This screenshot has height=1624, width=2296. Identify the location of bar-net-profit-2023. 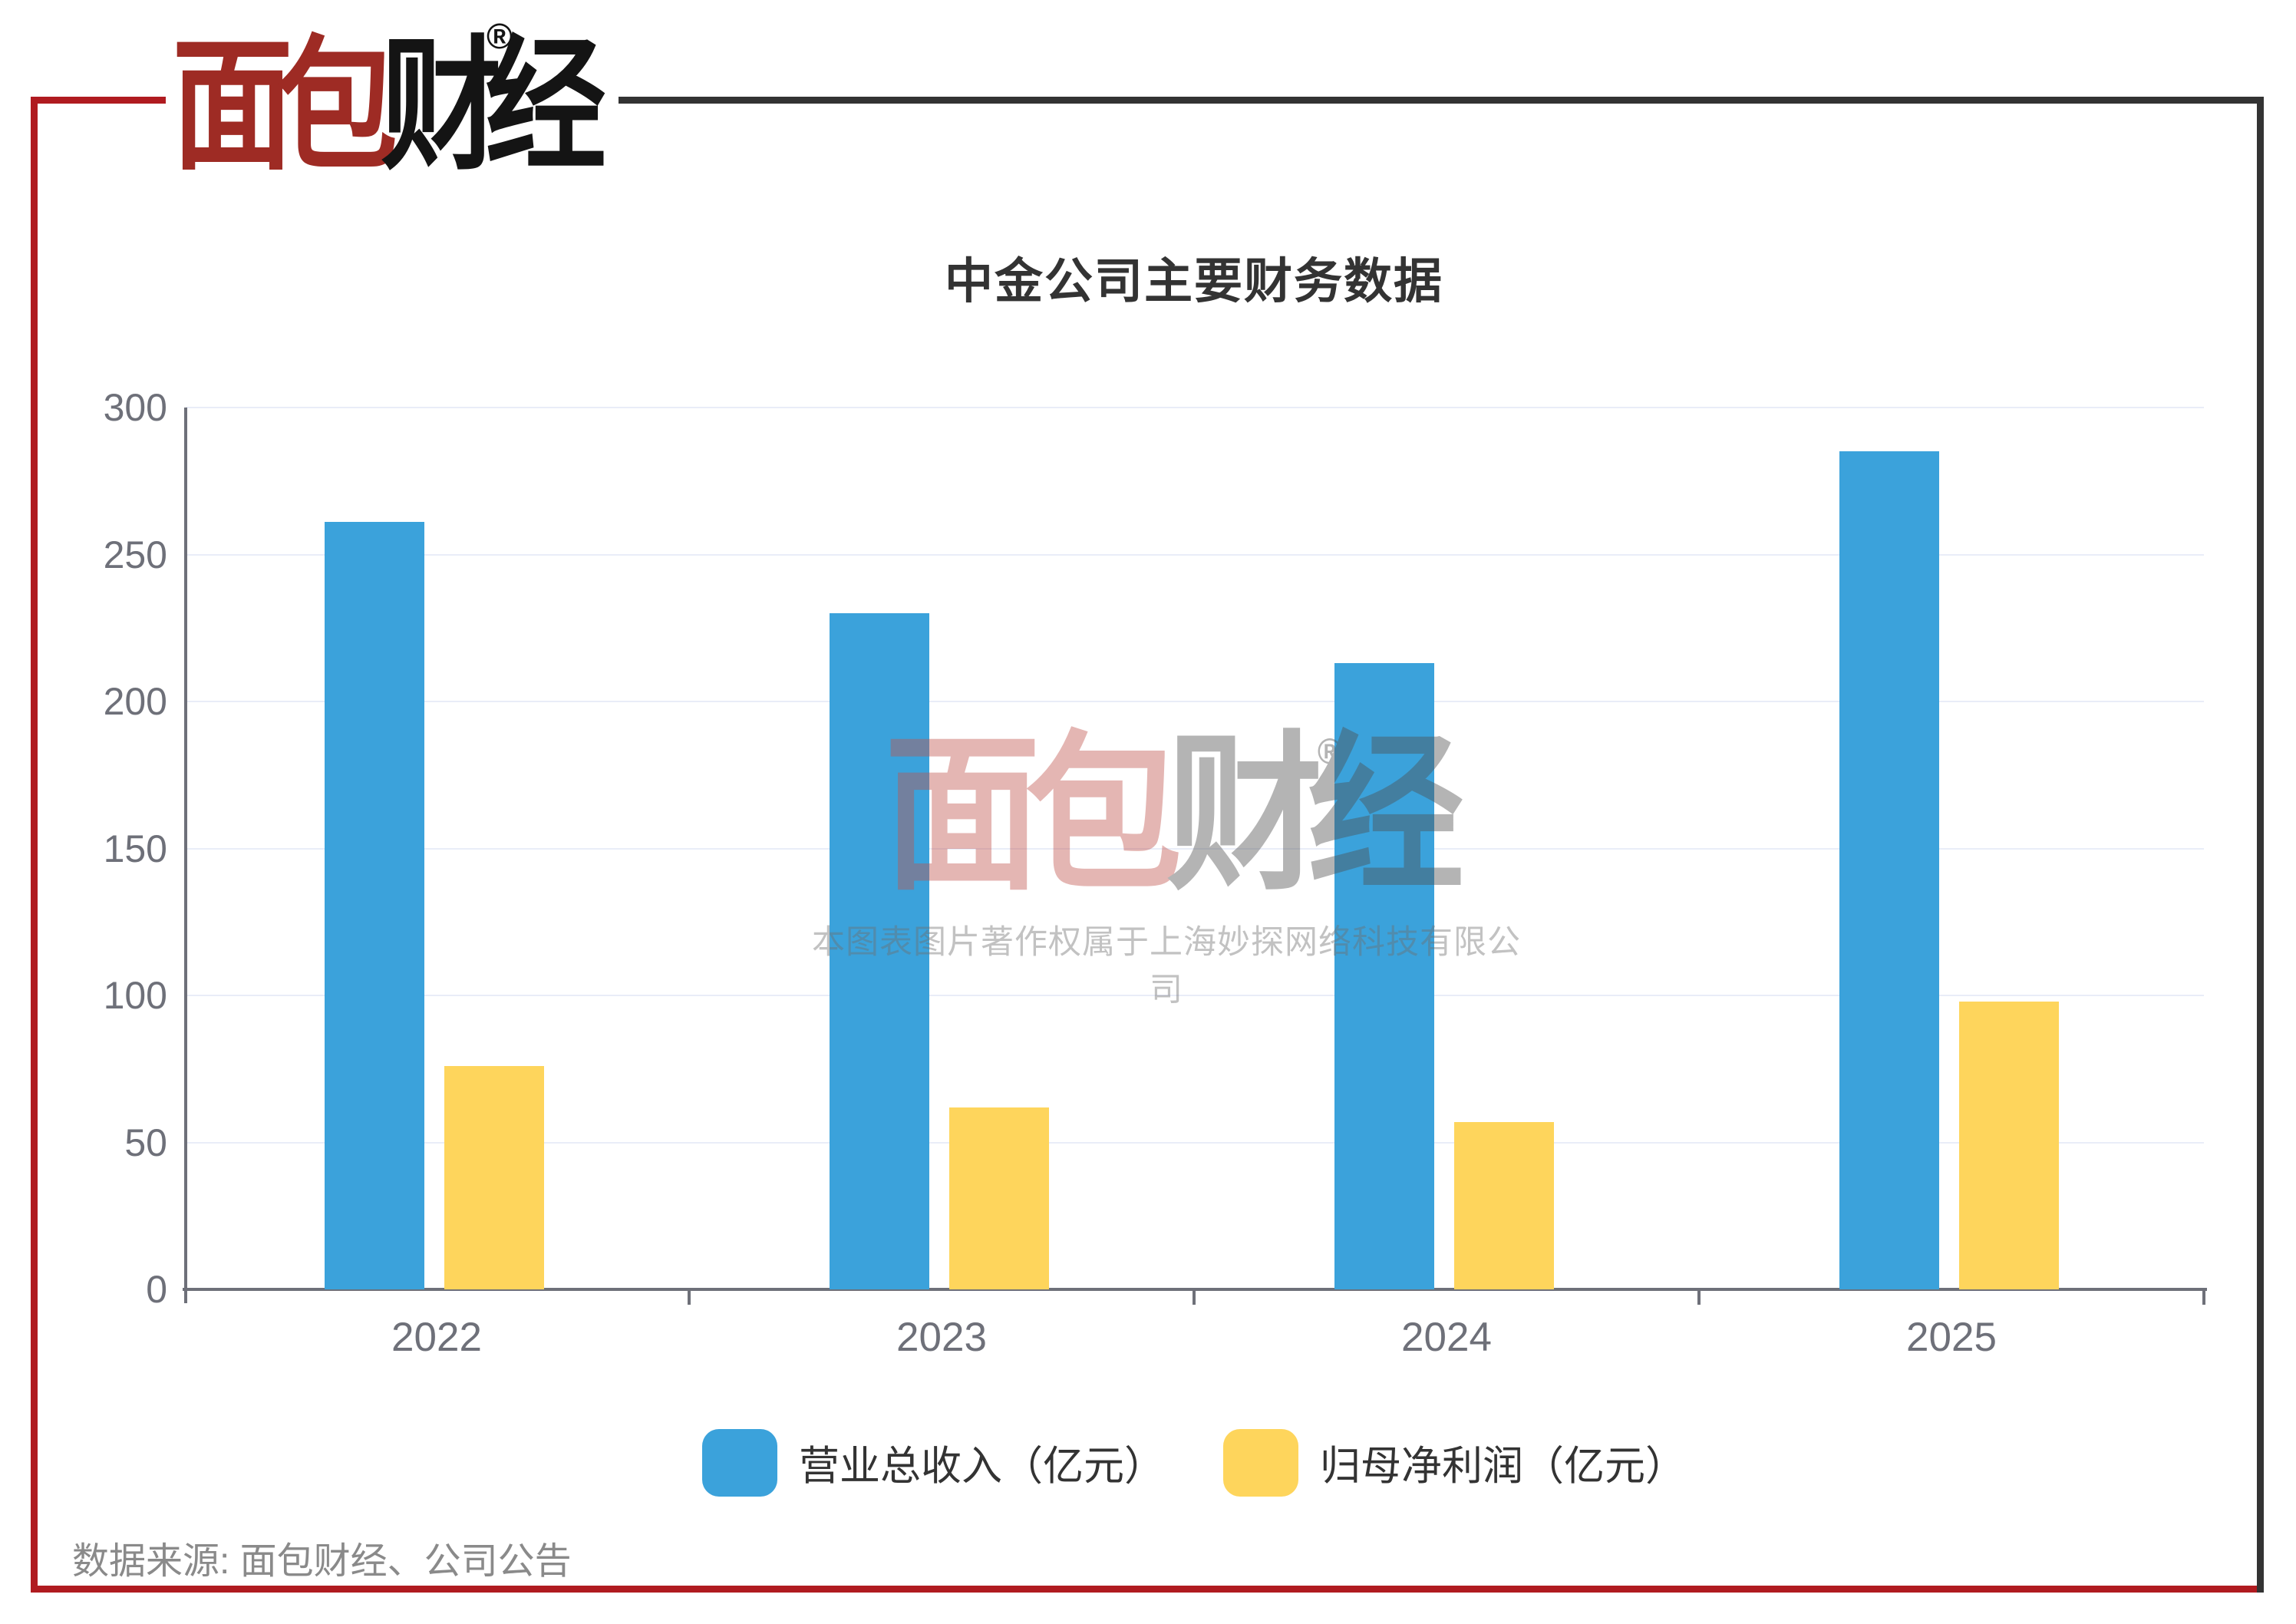
(999, 1198).